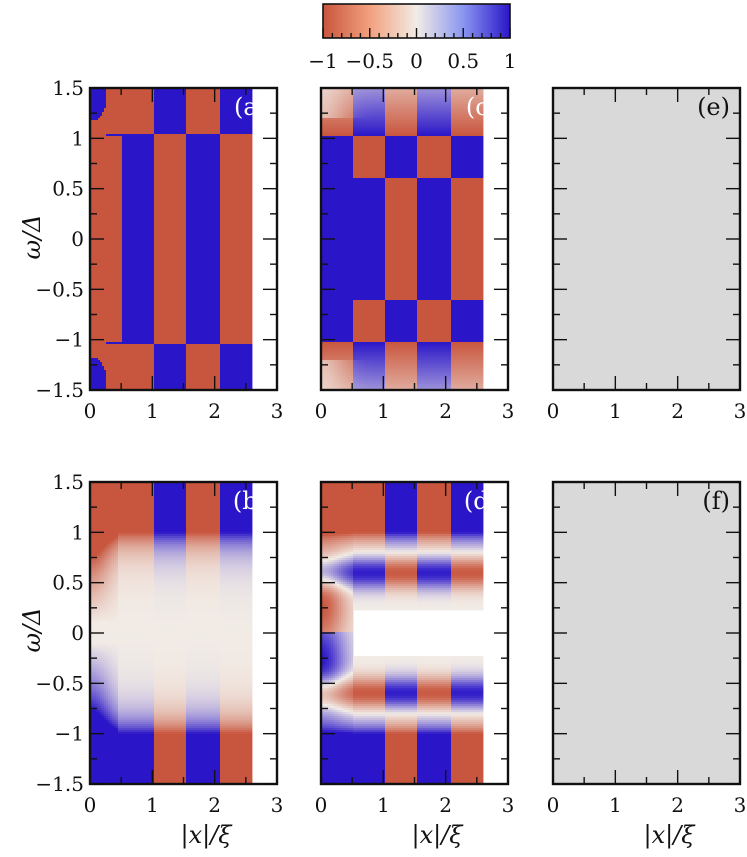 This screenshot has height=857, width=747. I want to click on y-tick-label: 1, so click(77, 138).